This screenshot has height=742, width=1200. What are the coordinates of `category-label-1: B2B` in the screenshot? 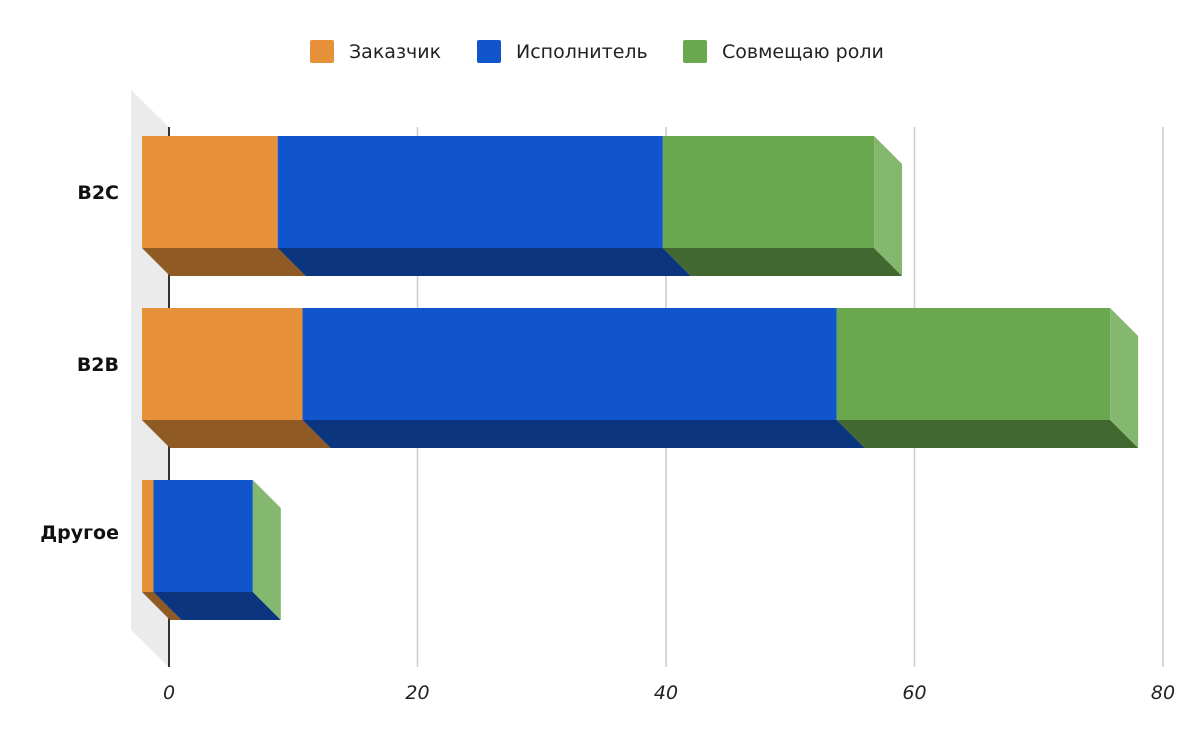 It's located at (98, 365).